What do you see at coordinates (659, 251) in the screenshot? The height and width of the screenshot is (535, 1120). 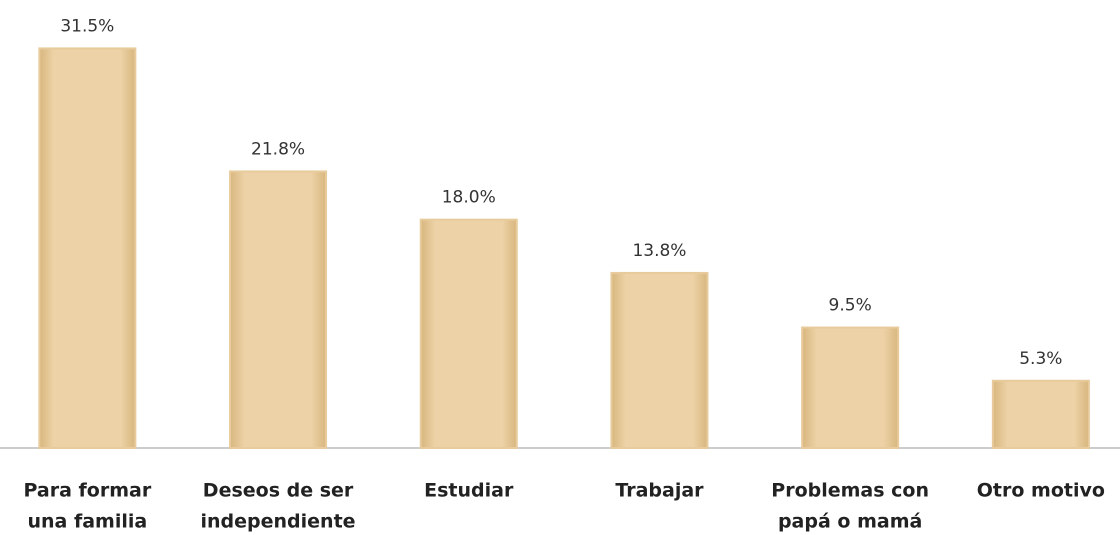 I see `data-label: 13.8%` at bounding box center [659, 251].